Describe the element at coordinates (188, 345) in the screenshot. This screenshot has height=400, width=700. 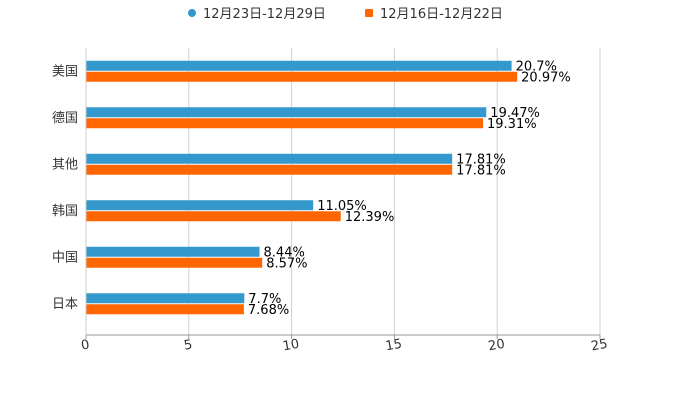
I see `x-tick-label-1: 5` at that location.